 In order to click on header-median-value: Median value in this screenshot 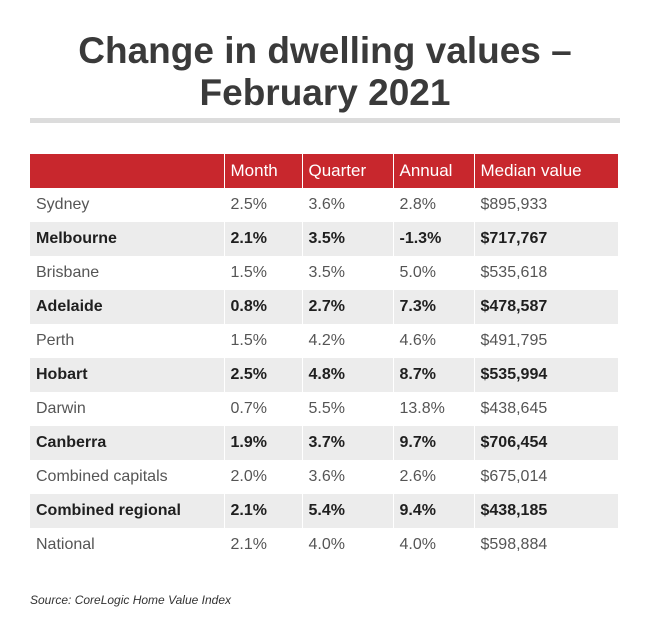, I will do `click(545, 171)`.